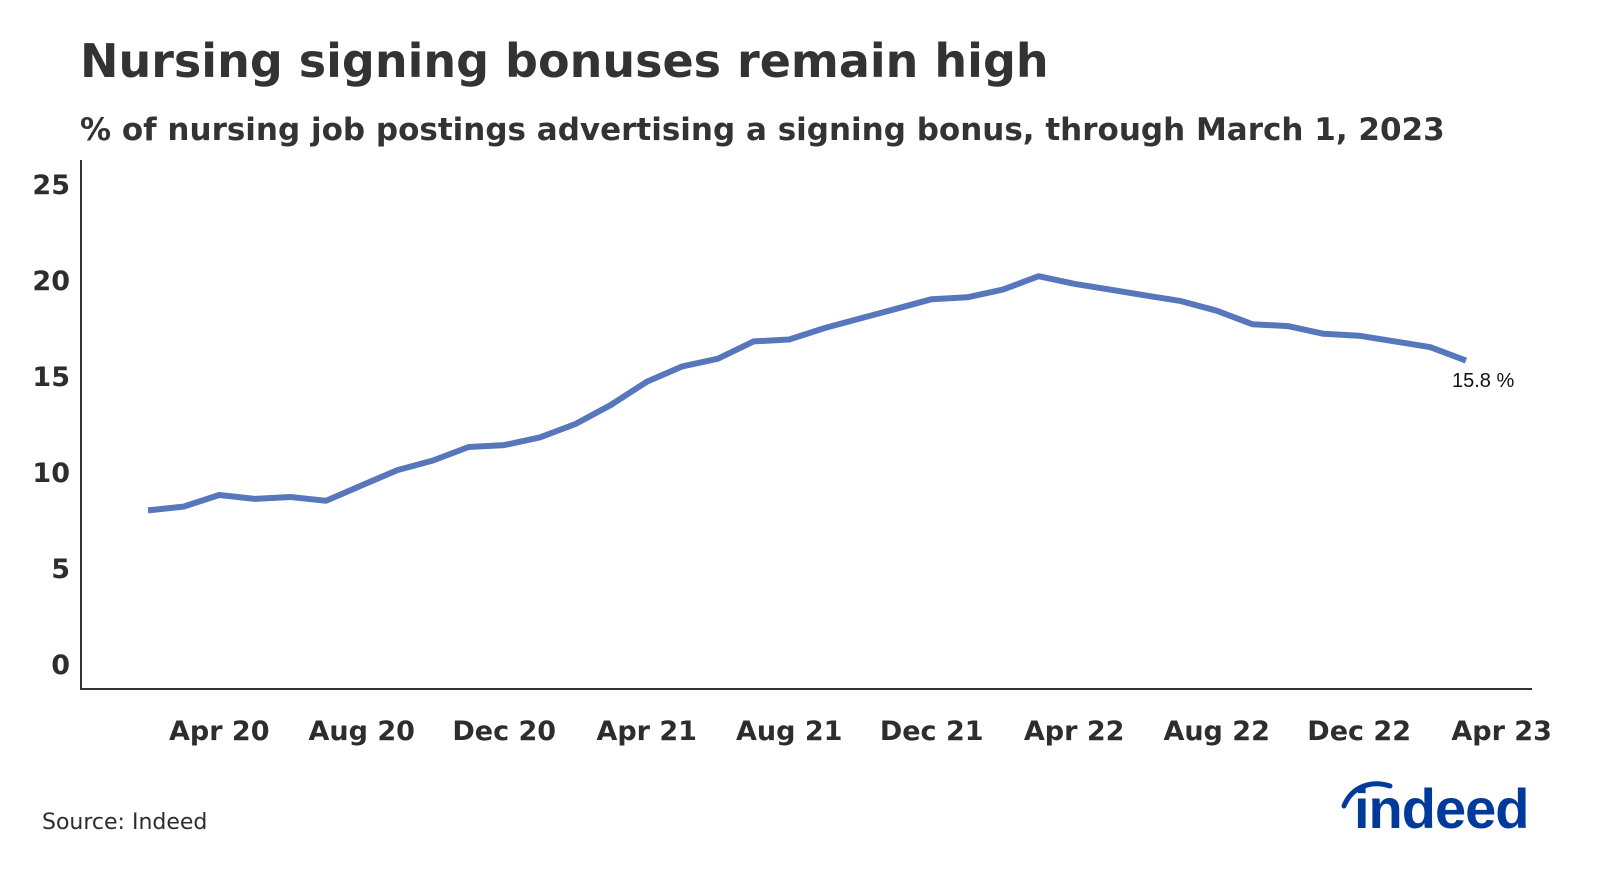  What do you see at coordinates (125, 822) in the screenshot?
I see `source-note: Source: Indeed` at bounding box center [125, 822].